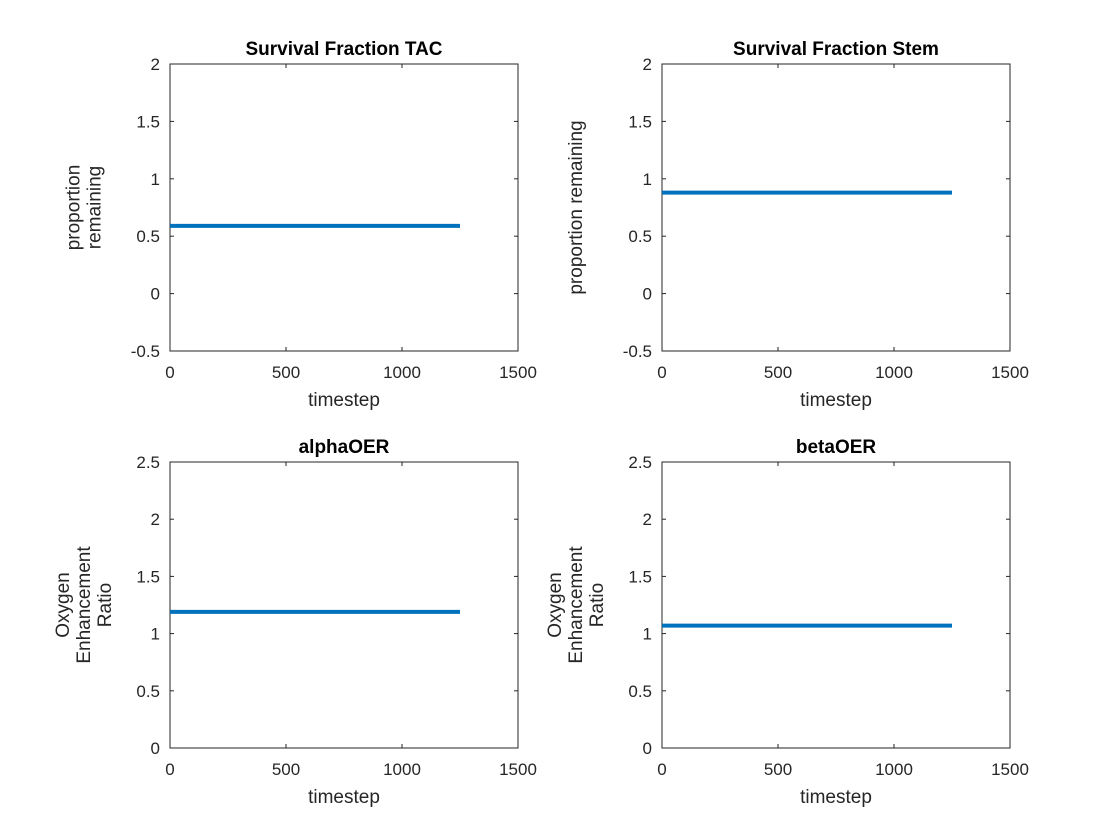 Image resolution: width=1120 pixels, height=840 pixels. What do you see at coordinates (74, 208) in the screenshot?
I see `y-axis-label: proportion` at bounding box center [74, 208].